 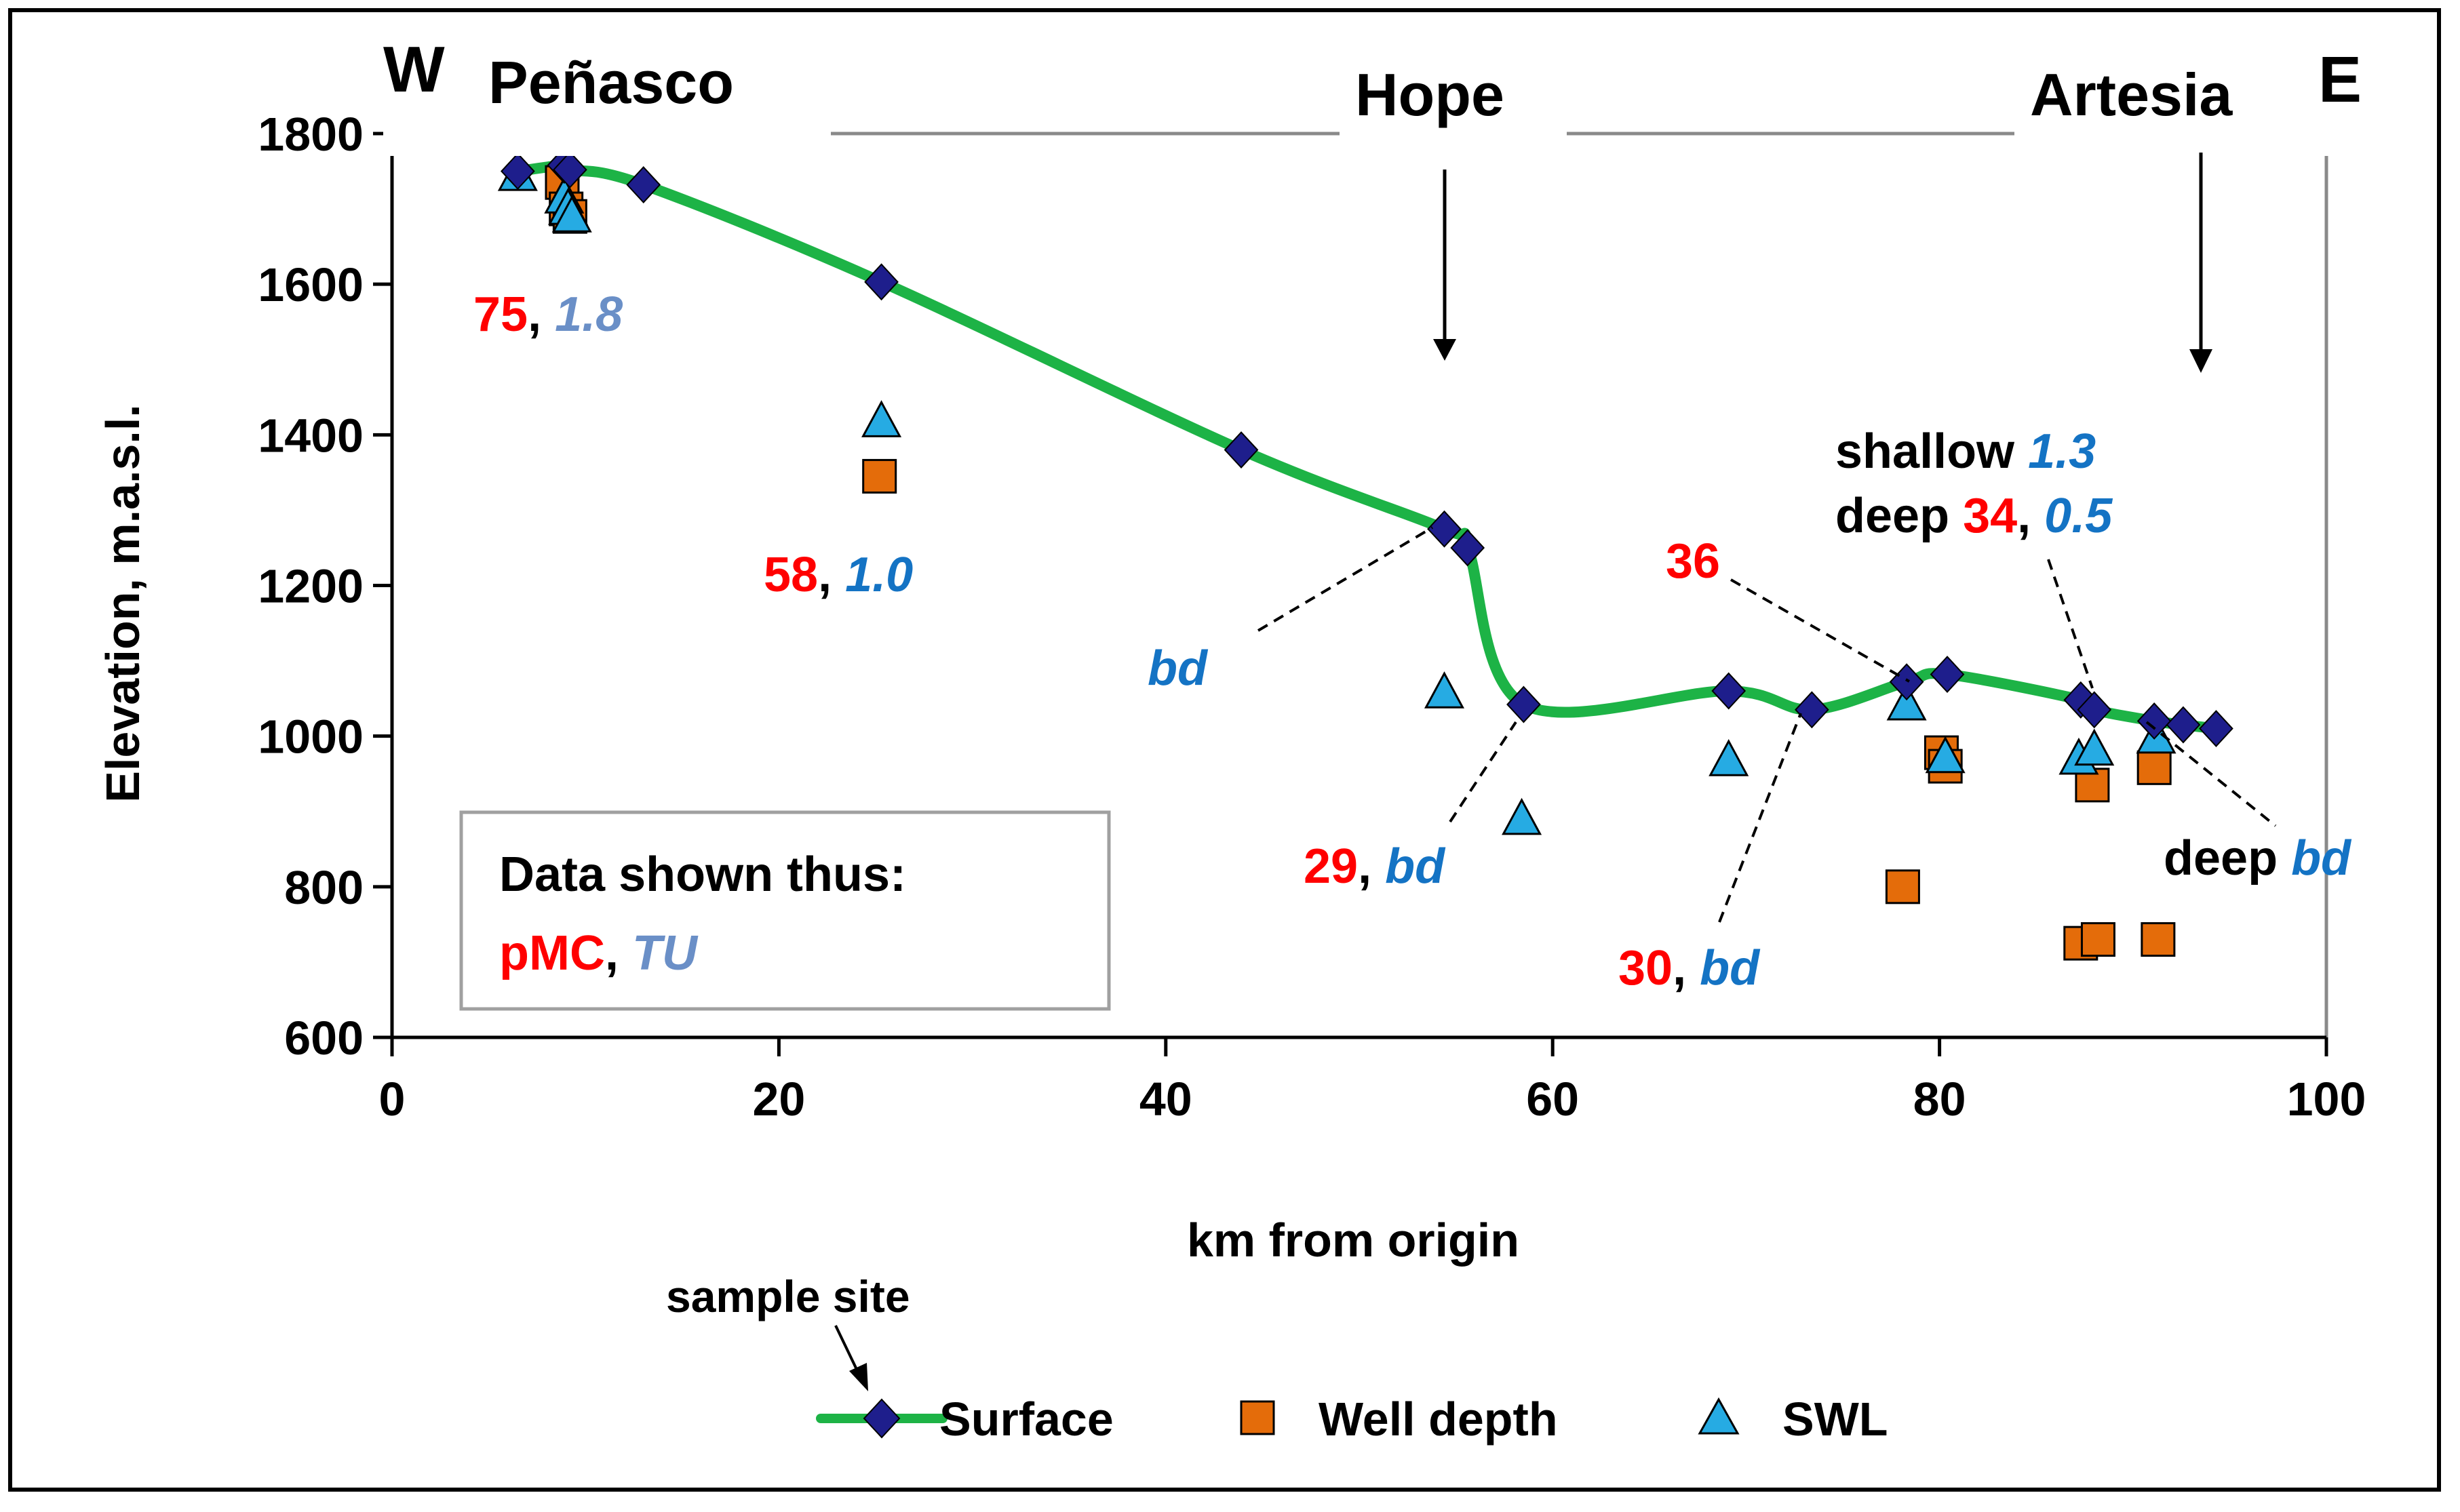 I want to click on data-key-box: Data shown thus: pMC, TU, so click(x=785, y=911).